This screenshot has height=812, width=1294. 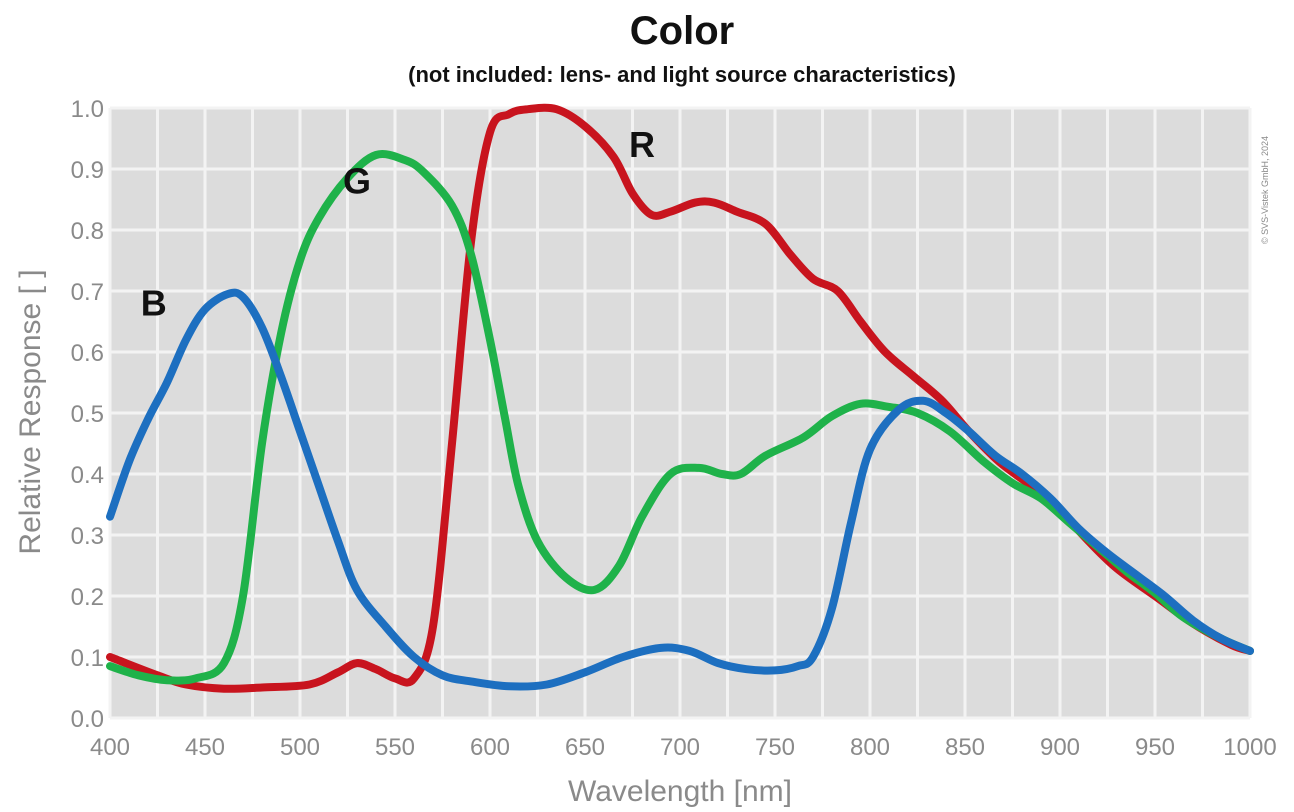 I want to click on x-tick-label: 600, so click(x=490, y=747).